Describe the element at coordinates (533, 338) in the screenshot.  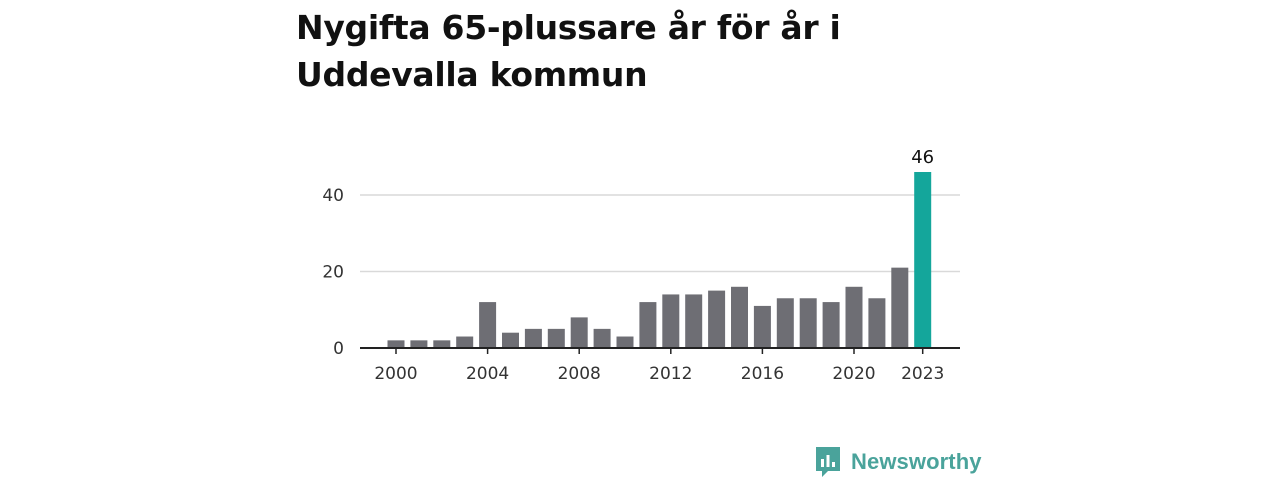
I see `bar-2006` at that location.